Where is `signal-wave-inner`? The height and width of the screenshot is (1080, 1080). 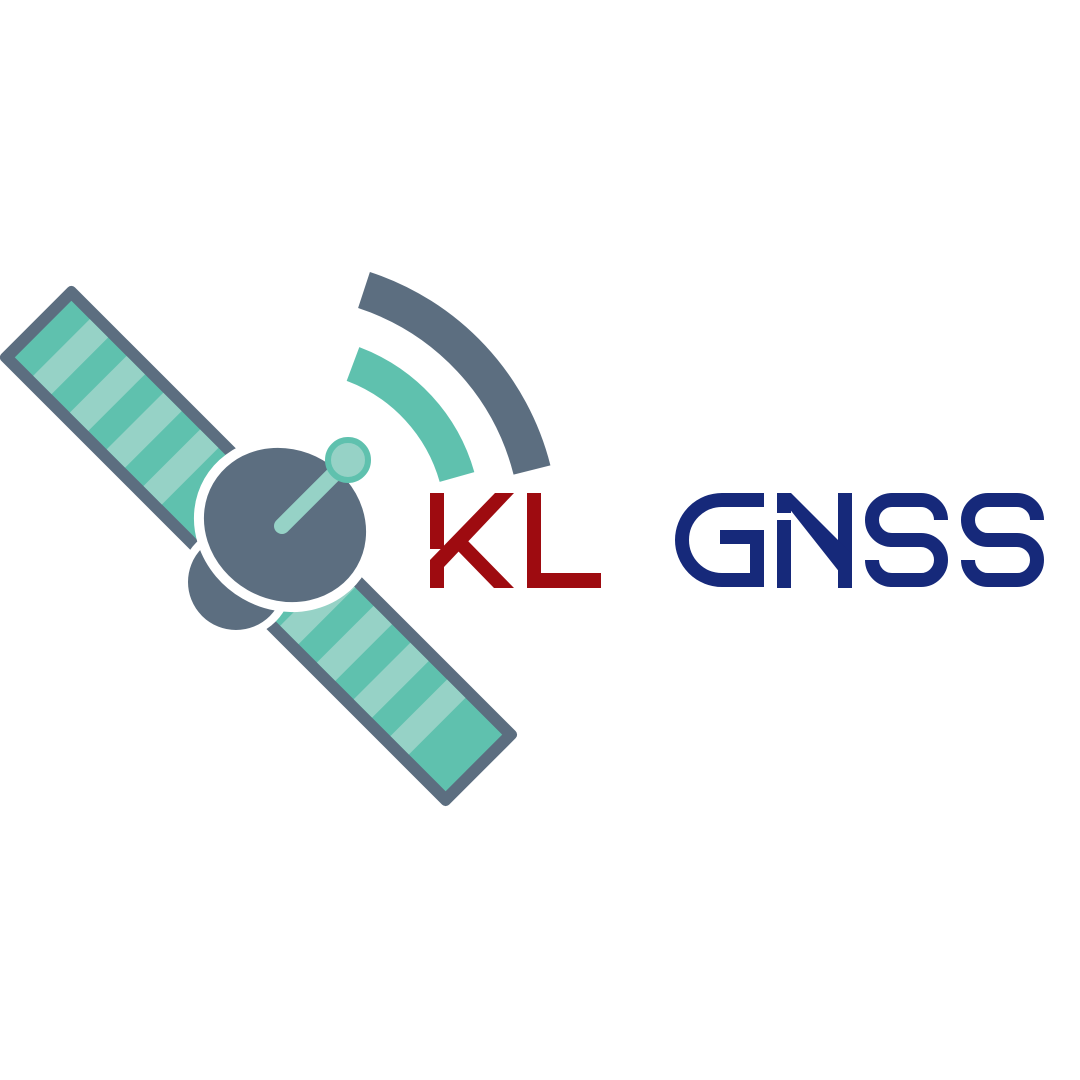 signal-wave-inner is located at coordinates (410, 415).